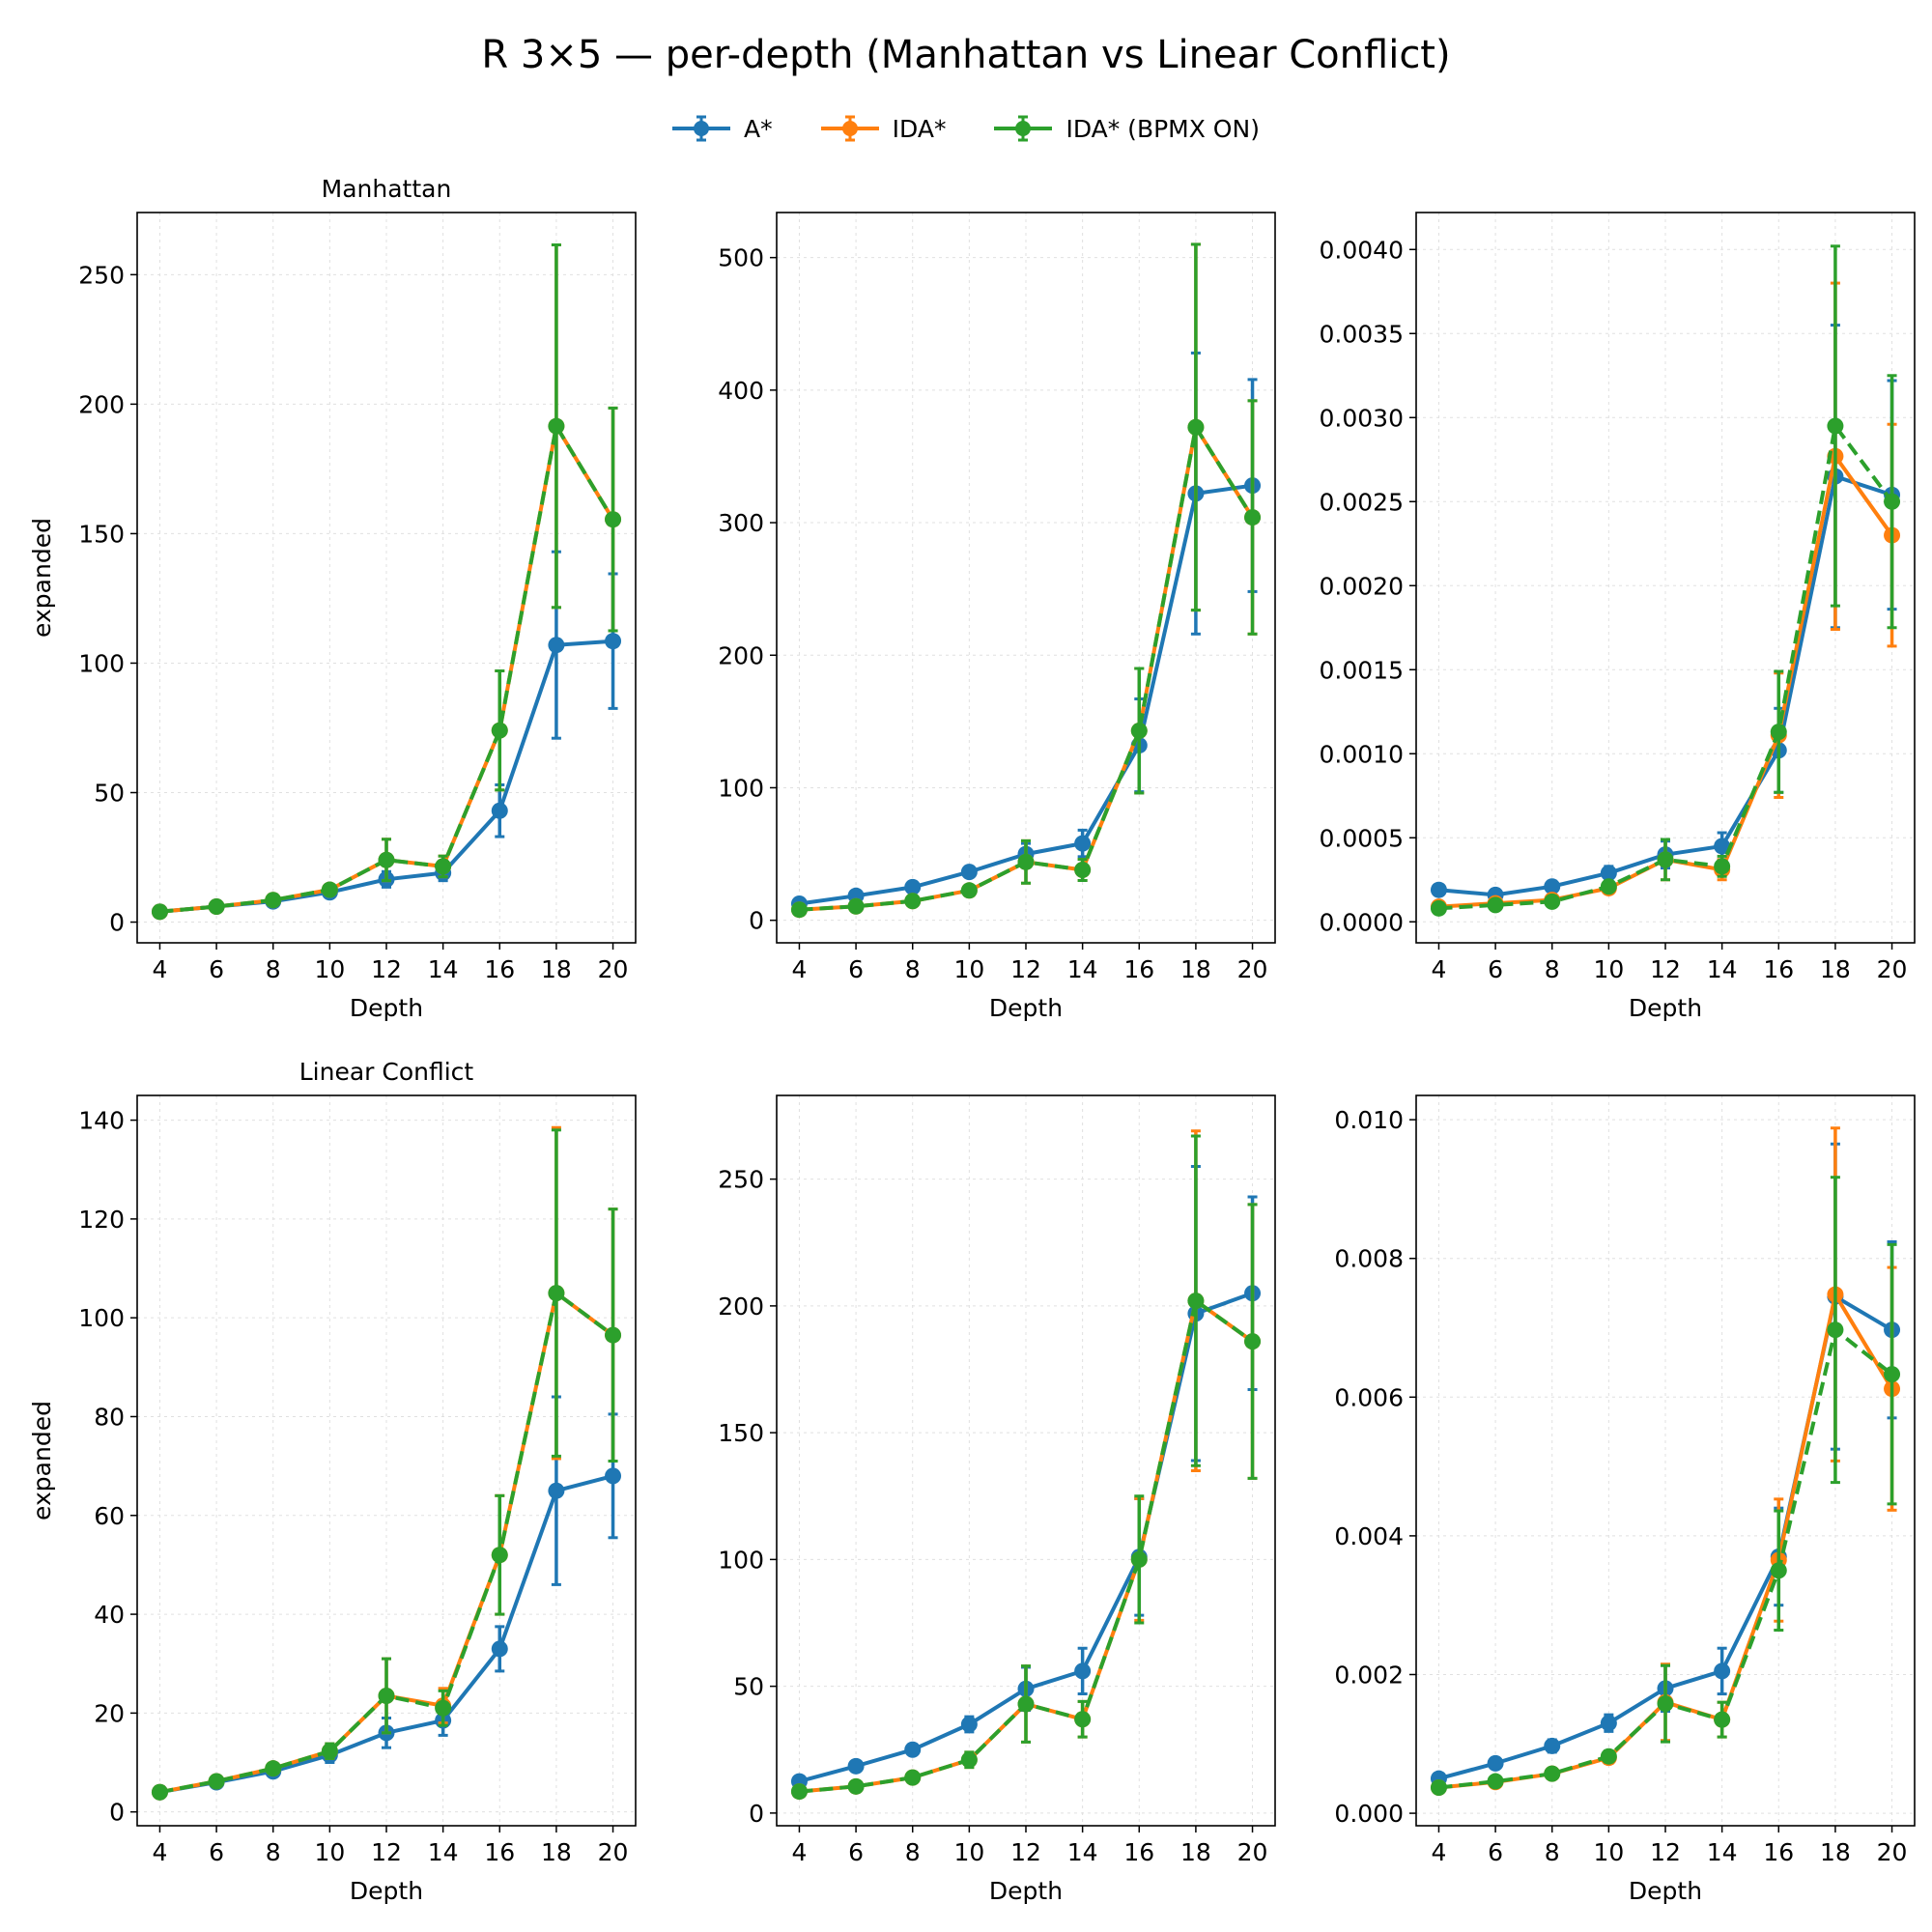 The width and height of the screenshot is (1932, 1932). I want to click on y-tick-label: 0.002, so click(1369, 1675).